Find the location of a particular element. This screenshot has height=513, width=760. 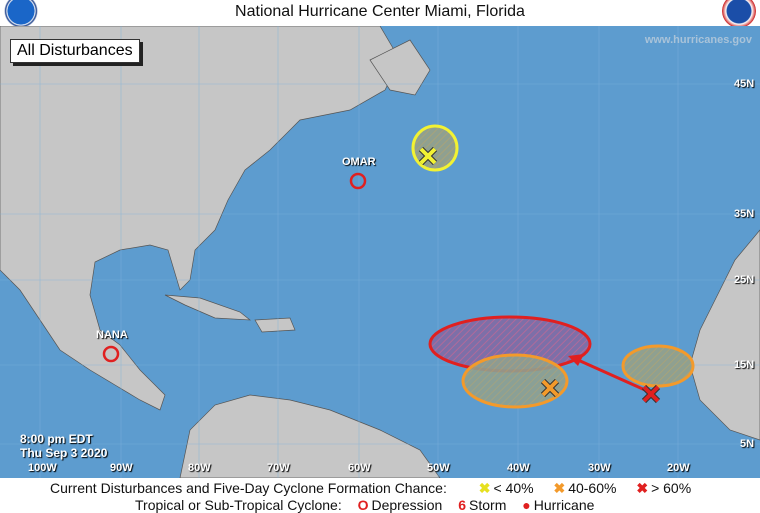

x-low-icon: ✖ is located at coordinates (484, 488).